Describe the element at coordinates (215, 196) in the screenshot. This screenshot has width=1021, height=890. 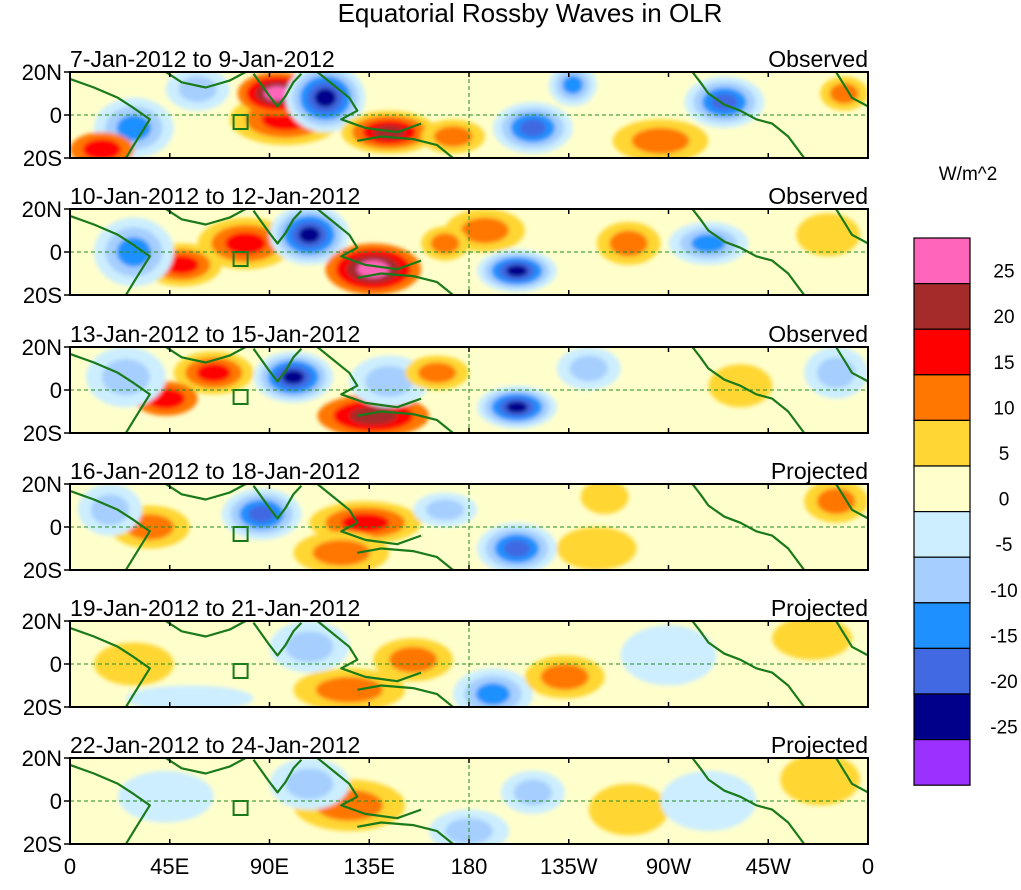
I see `panel-date-range: 10-Jan-2012 to 12-Jan-2012` at that location.